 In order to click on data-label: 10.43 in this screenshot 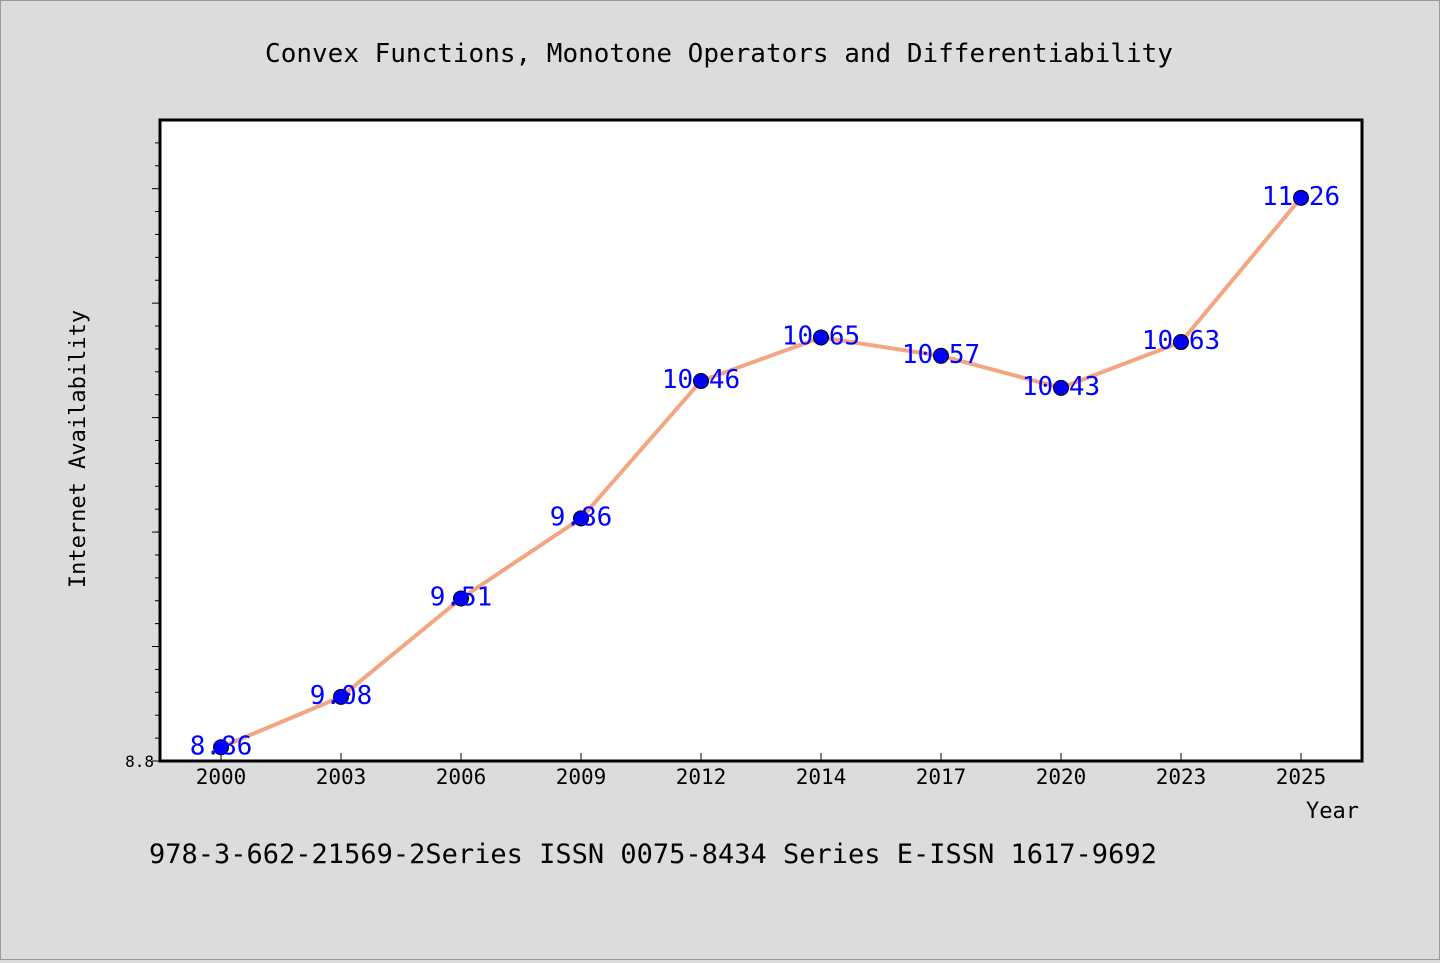, I will do `click(1061, 387)`.